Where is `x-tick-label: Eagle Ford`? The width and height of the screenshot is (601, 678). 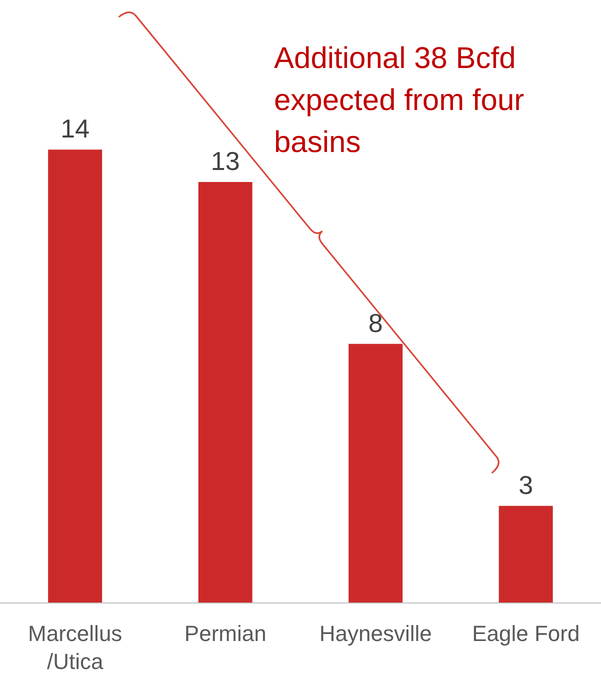 x-tick-label: Eagle Ford is located at coordinates (526, 633).